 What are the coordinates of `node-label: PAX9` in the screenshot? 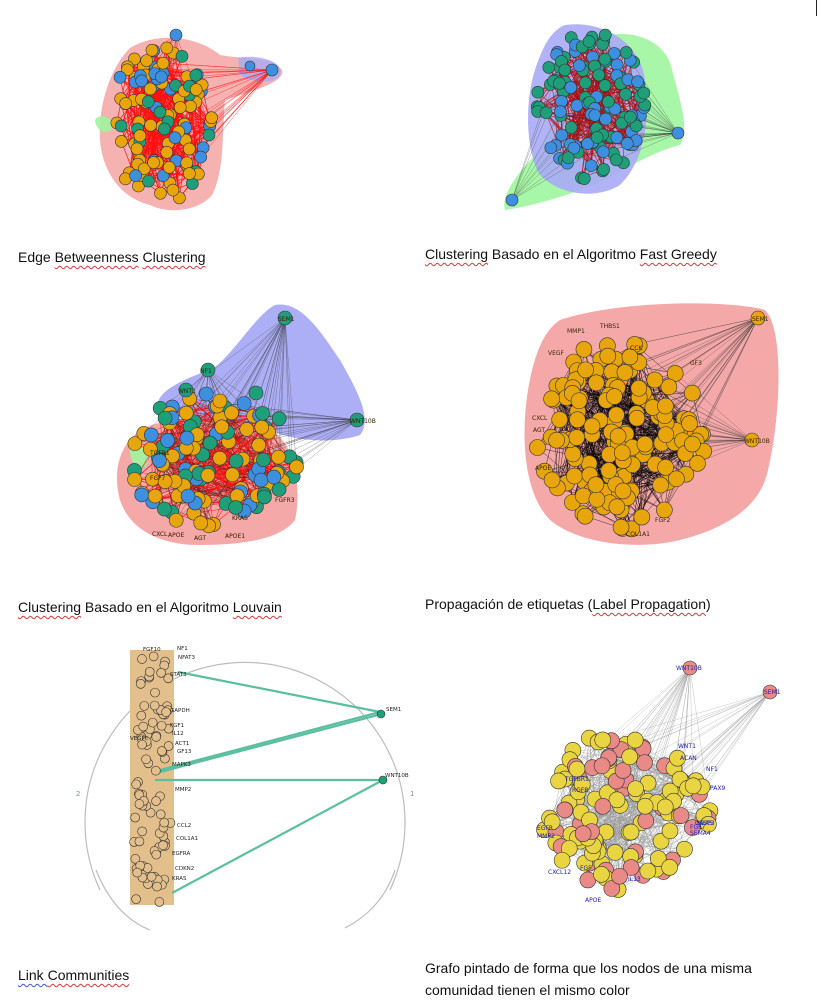 It's located at (717, 788).